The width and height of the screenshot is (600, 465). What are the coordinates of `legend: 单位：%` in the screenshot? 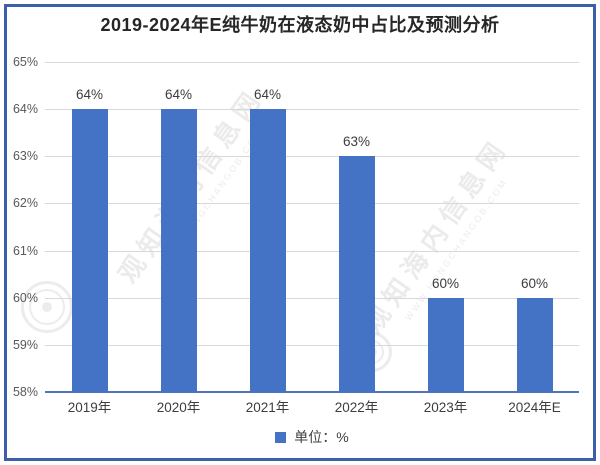 It's located at (312, 437).